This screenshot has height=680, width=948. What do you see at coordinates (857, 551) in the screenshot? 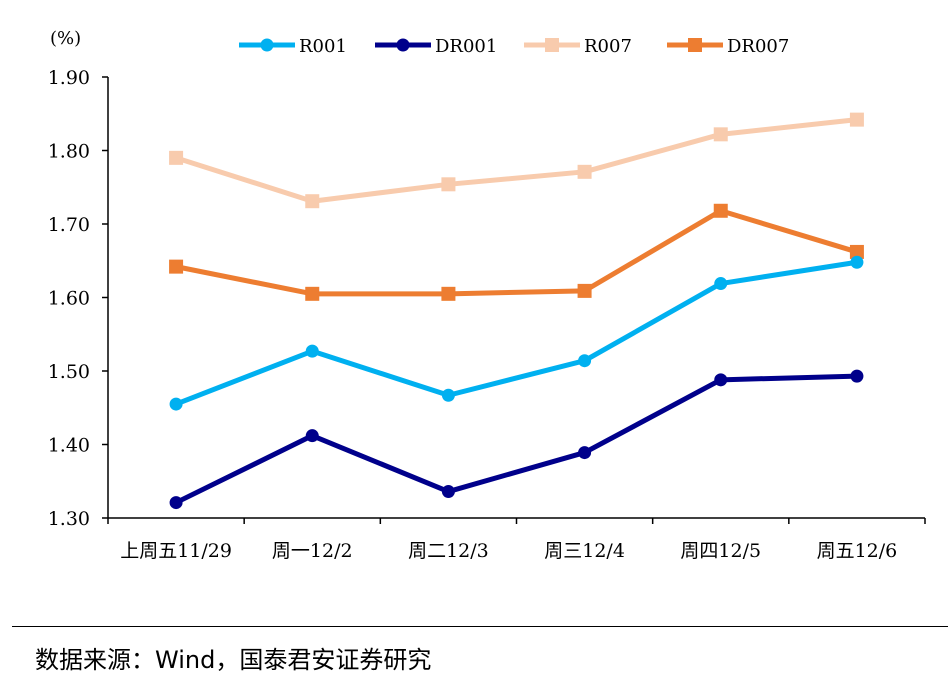
I see `x-tick-label: 周五12/6` at bounding box center [857, 551].